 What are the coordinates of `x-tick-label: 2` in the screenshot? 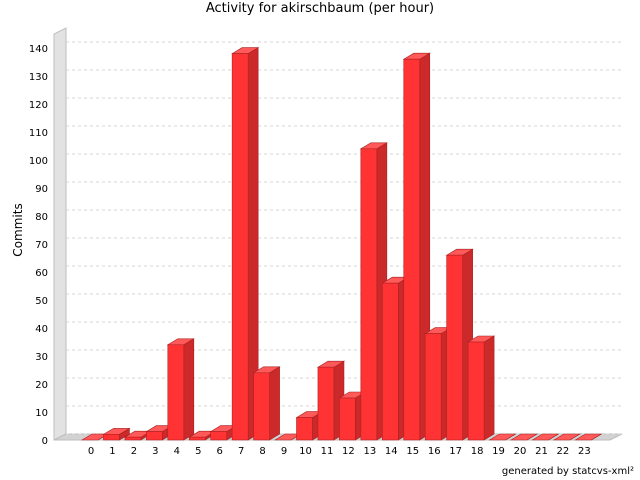 It's located at (134, 451).